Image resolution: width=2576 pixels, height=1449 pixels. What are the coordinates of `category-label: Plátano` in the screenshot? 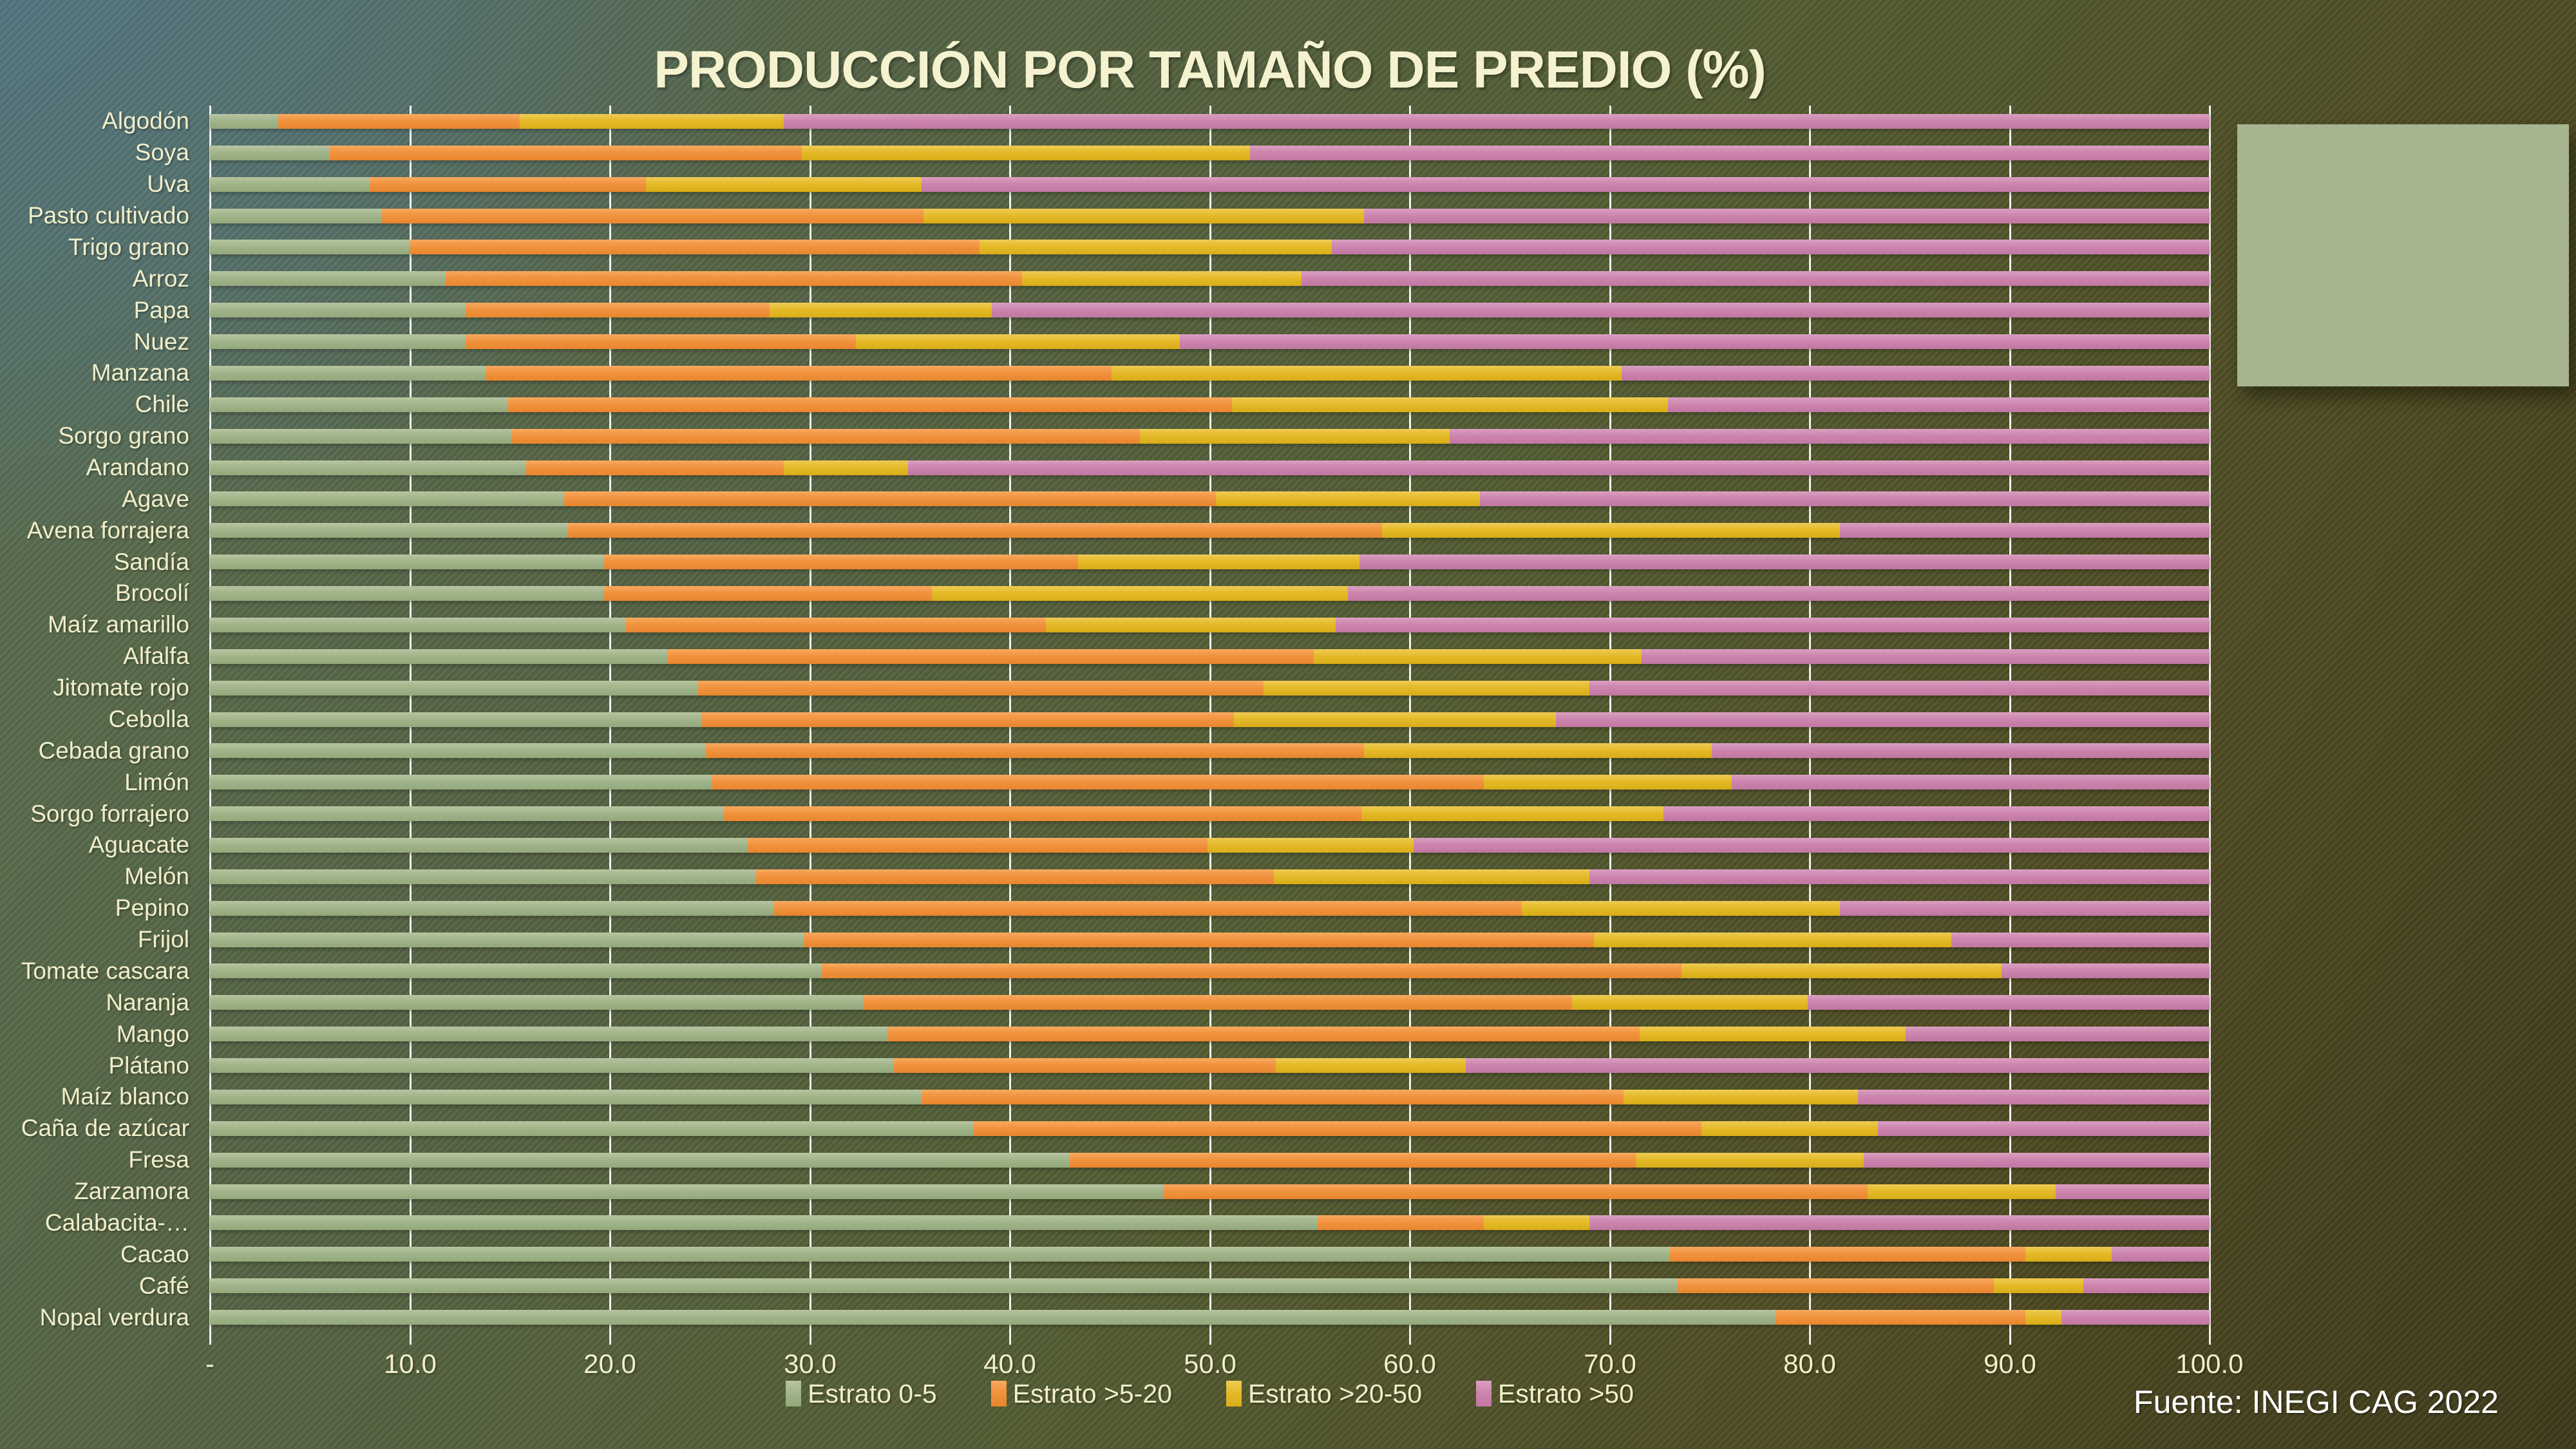 It's located at (149, 1065).